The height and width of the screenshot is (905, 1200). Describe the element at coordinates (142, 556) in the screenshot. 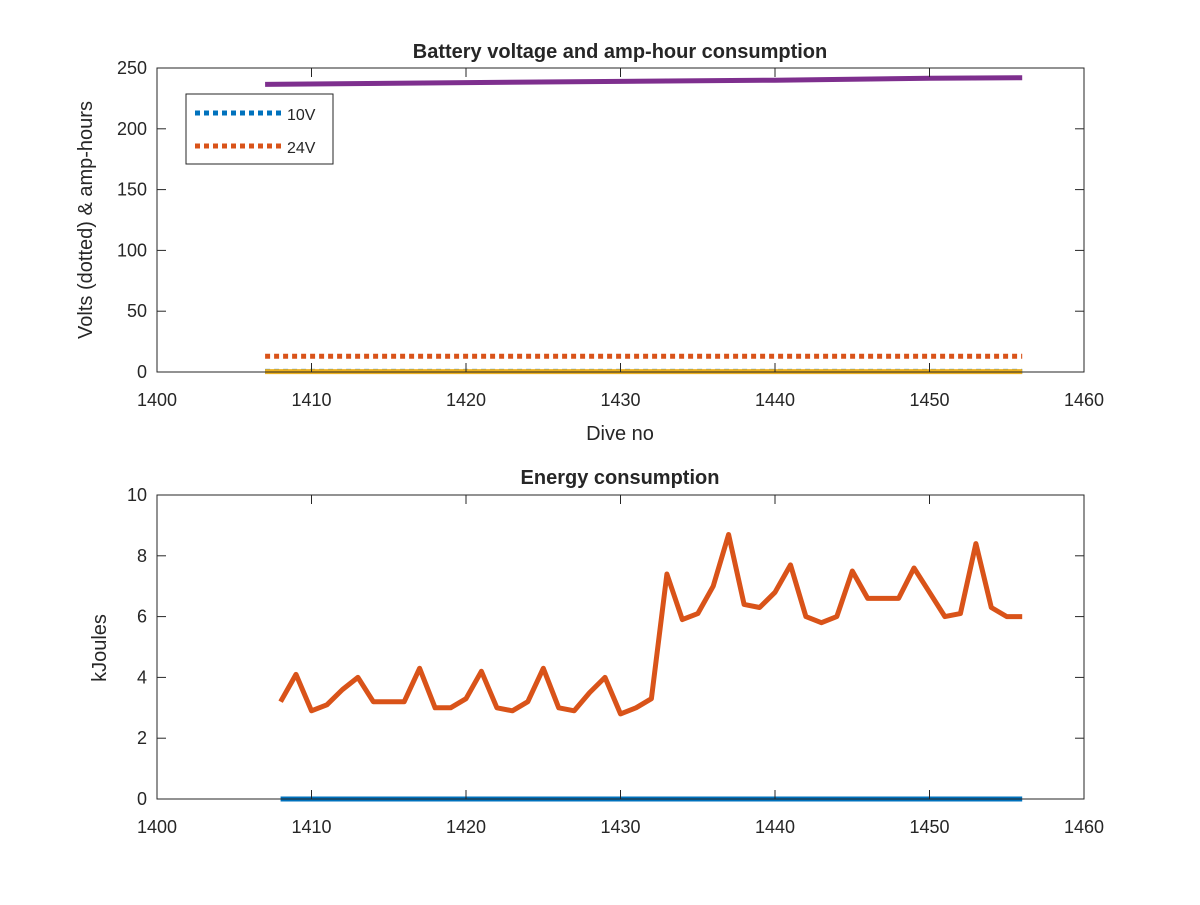

I see `y-tick-label: 8` at that location.